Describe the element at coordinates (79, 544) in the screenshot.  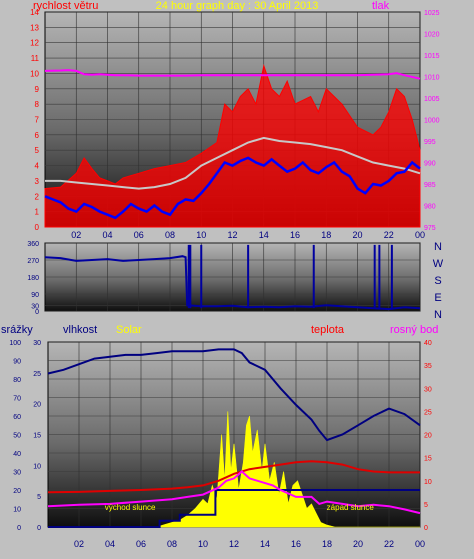
I see `humidity-x-tick-02: 02` at that location.